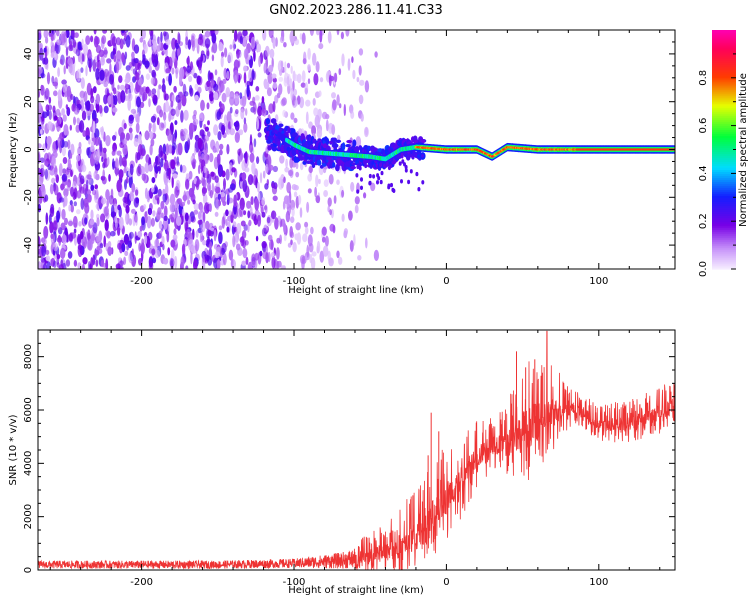 The image size is (750, 600). I want to click on x-tick-label: -200, so click(141, 582).